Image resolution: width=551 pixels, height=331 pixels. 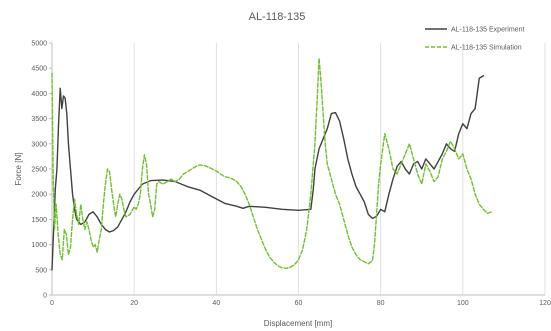 I want to click on y-tick-label: 3000, so click(x=39, y=144).